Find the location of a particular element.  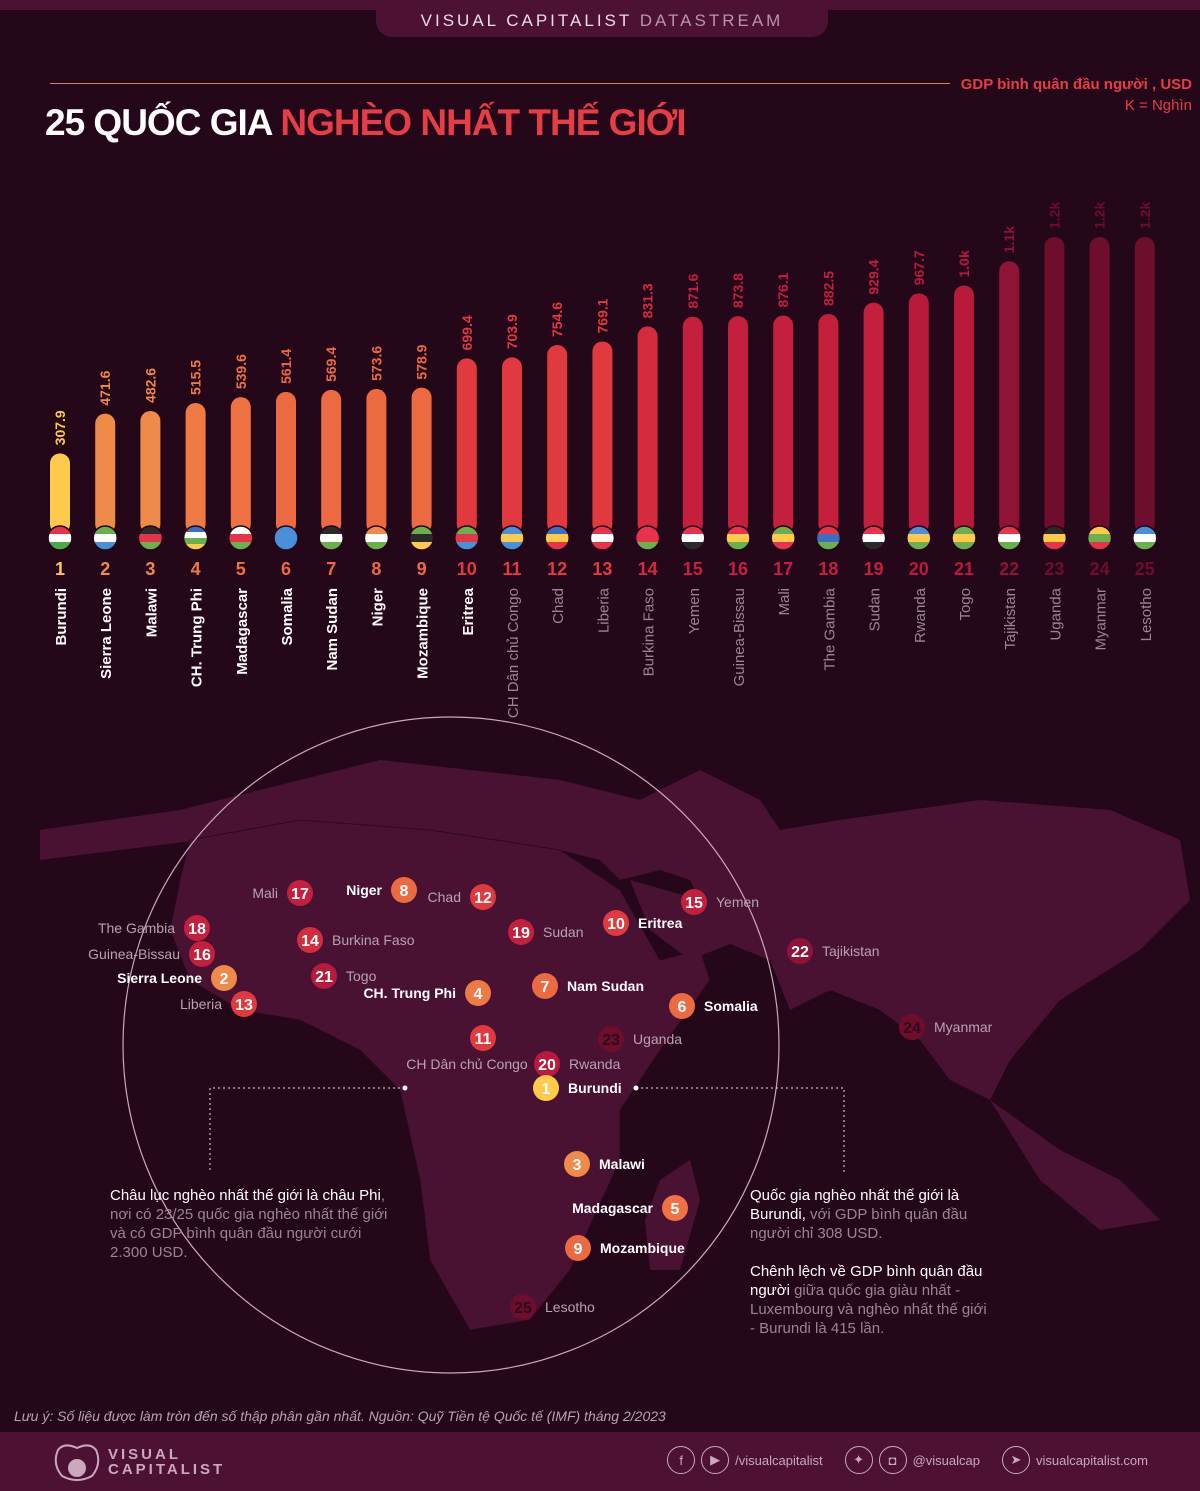

twitter-icon: ✦ is located at coordinates (858, 1460).